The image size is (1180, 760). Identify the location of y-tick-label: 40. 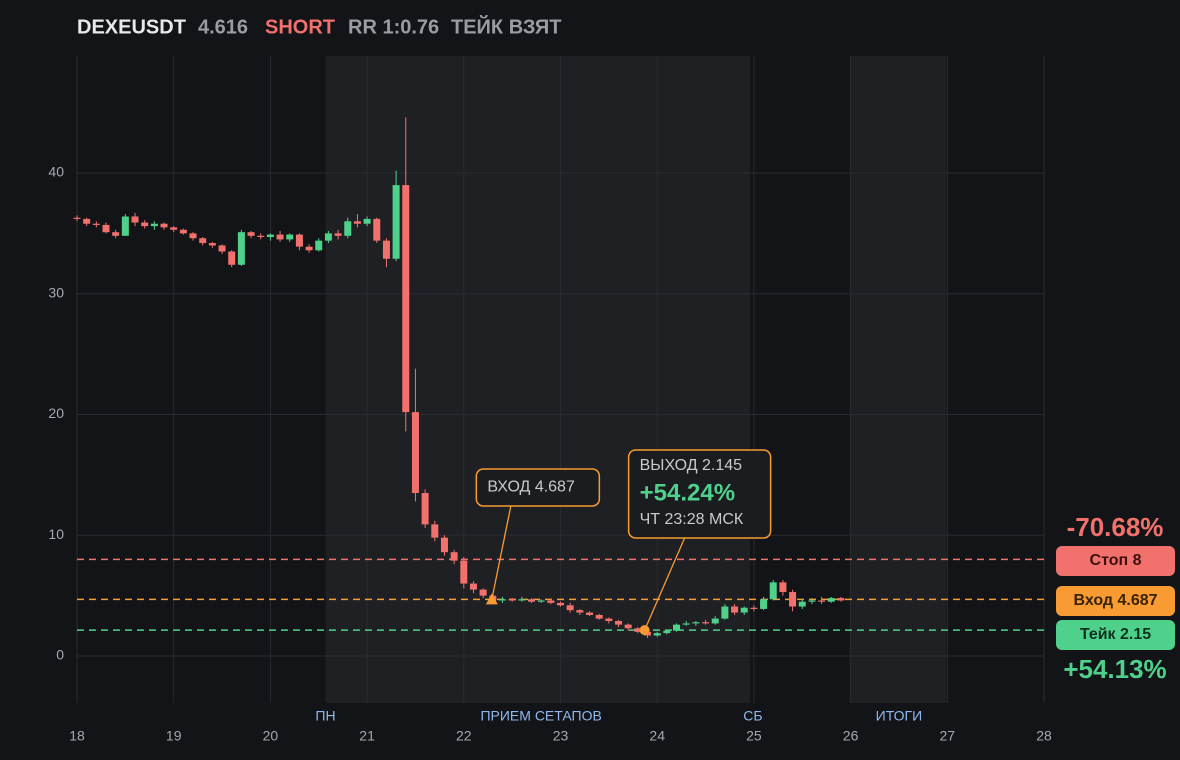
(56, 172).